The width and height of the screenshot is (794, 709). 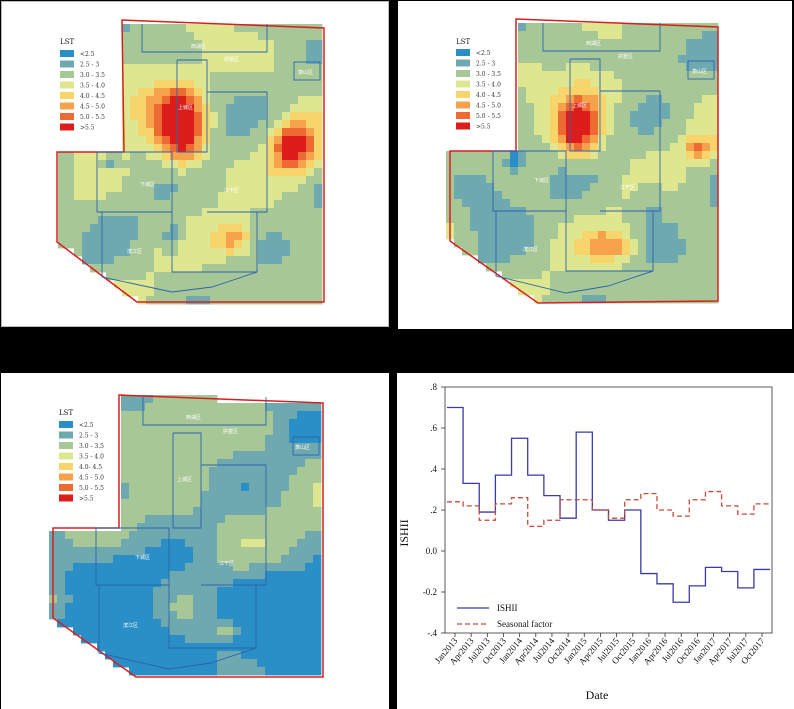 I want to click on map-2-legend-label-0: <2.5, so click(x=483, y=53).